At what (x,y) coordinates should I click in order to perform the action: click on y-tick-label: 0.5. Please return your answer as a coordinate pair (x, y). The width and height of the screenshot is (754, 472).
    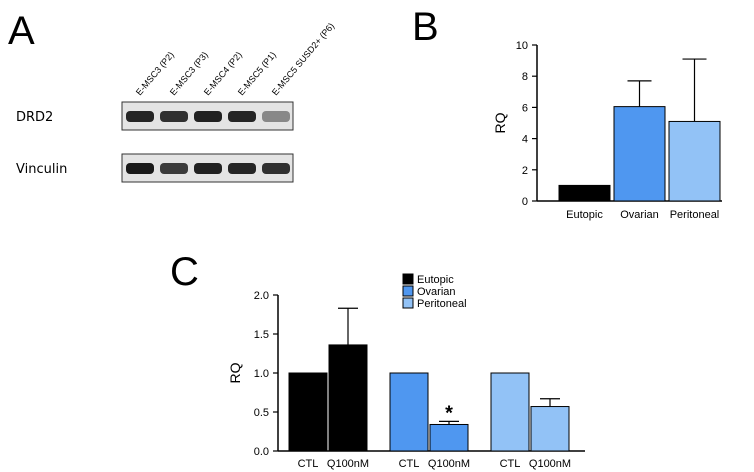
    Looking at the image, I should click on (261, 413).